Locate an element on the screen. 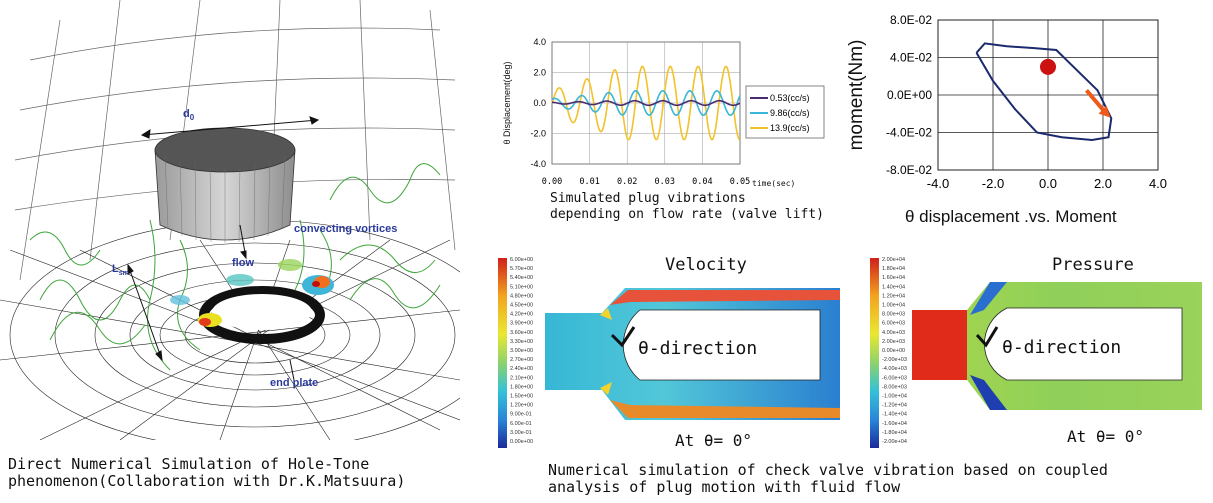 Image resolution: width=1213 pixels, height=503 pixels. velocity-title: Velocity is located at coordinates (706, 265).